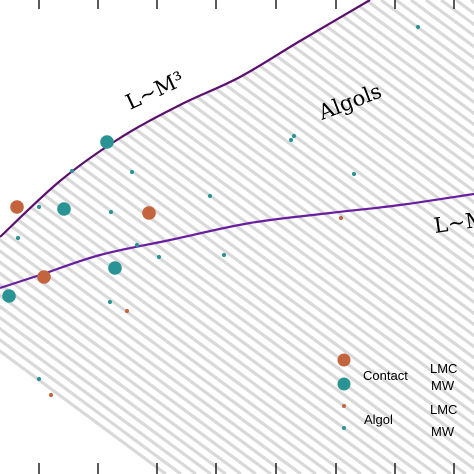  I want to click on legend-contact-lmc-text: LMC, so click(443, 368).